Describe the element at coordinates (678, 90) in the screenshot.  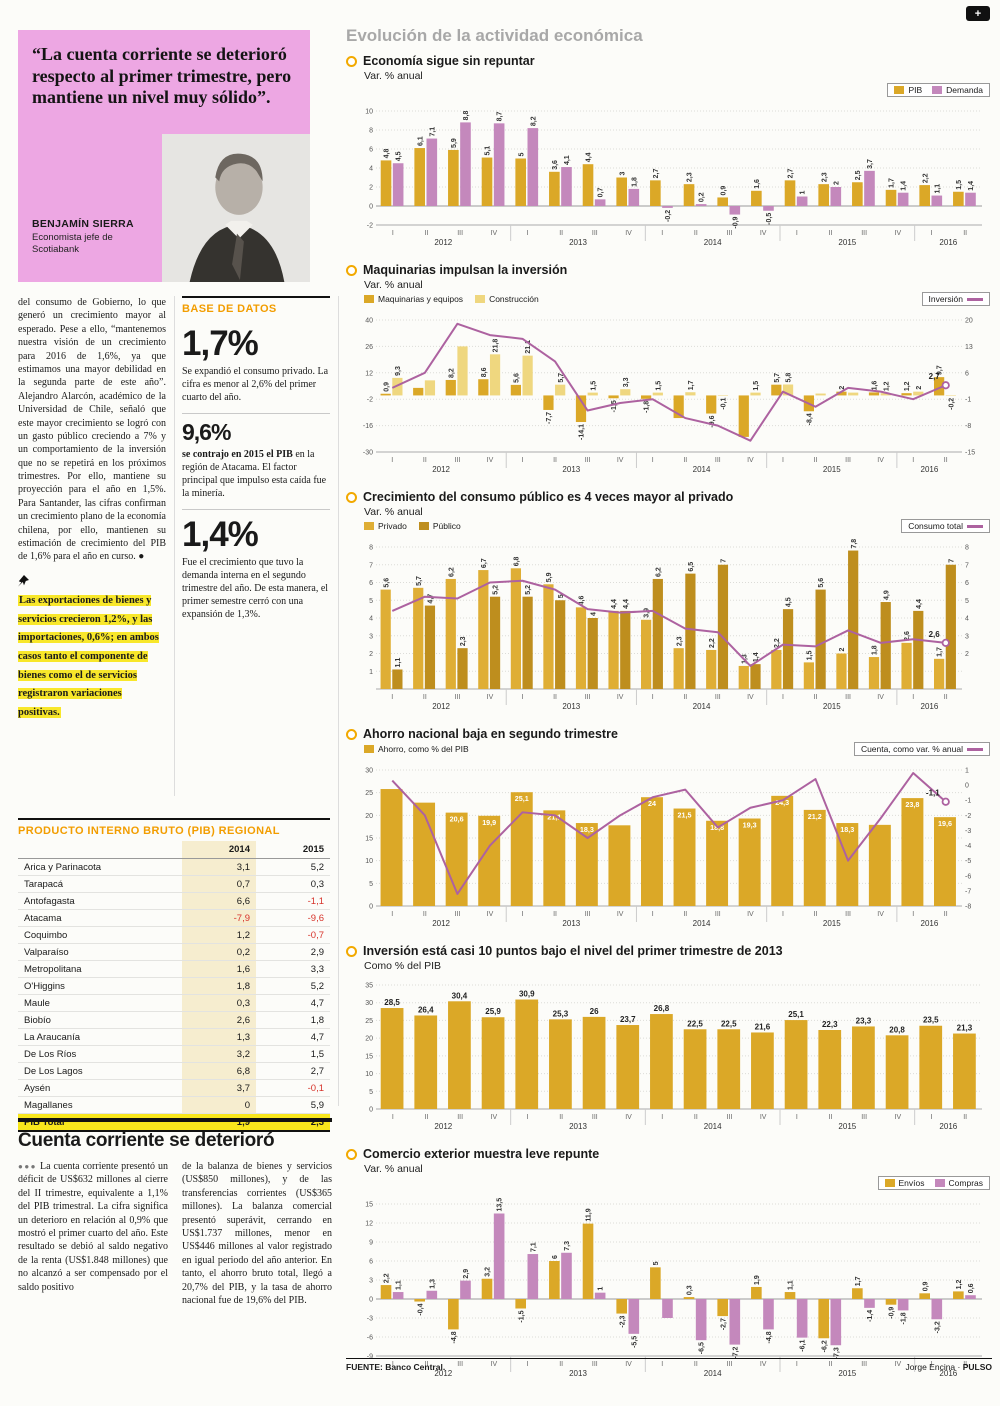
I see `chart-legend: PIB Demanda` at that location.